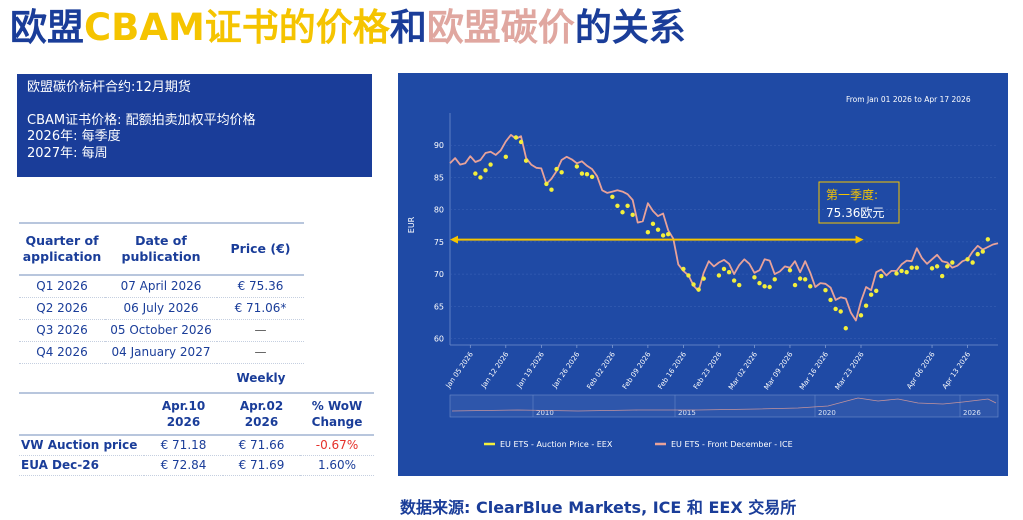 Image resolution: width=1023 pixels, height=520 pixels. I want to click on x-tick-label: Feb 02 2026, so click(601, 370).